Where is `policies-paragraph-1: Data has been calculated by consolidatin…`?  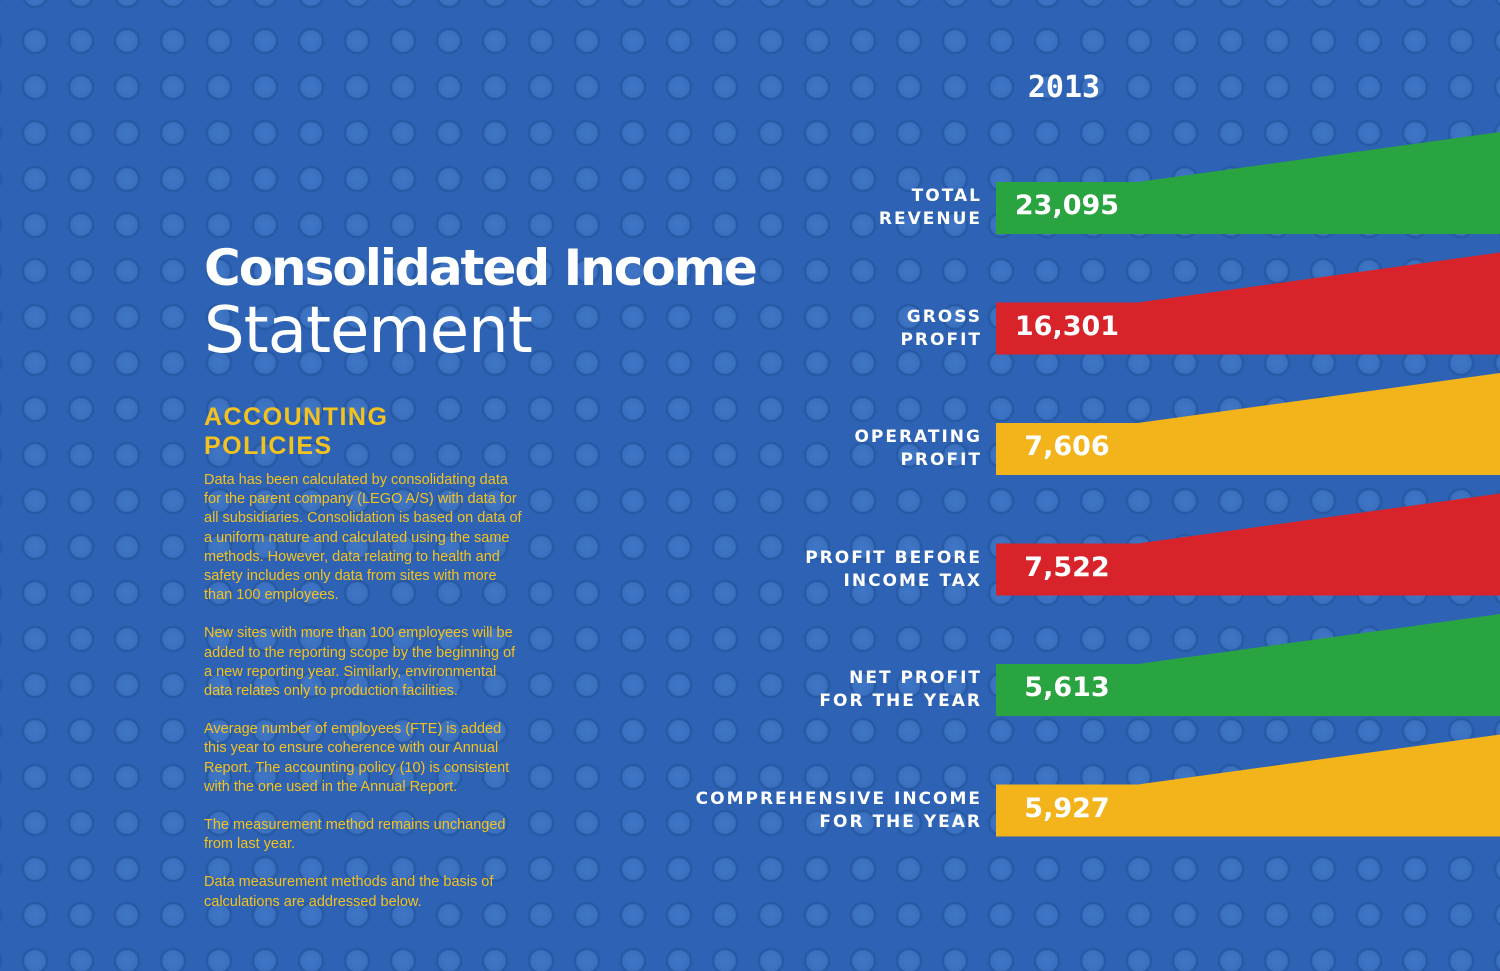
policies-paragraph-1: Data has been calculated by consolidatin… is located at coordinates (363, 538).